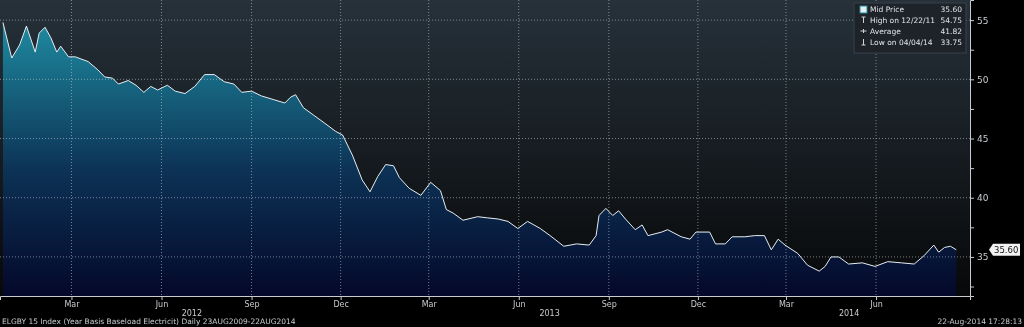 The height and width of the screenshot is (327, 1024). What do you see at coordinates (983, 20) in the screenshot?
I see `y-tick-label: 55` at bounding box center [983, 20].